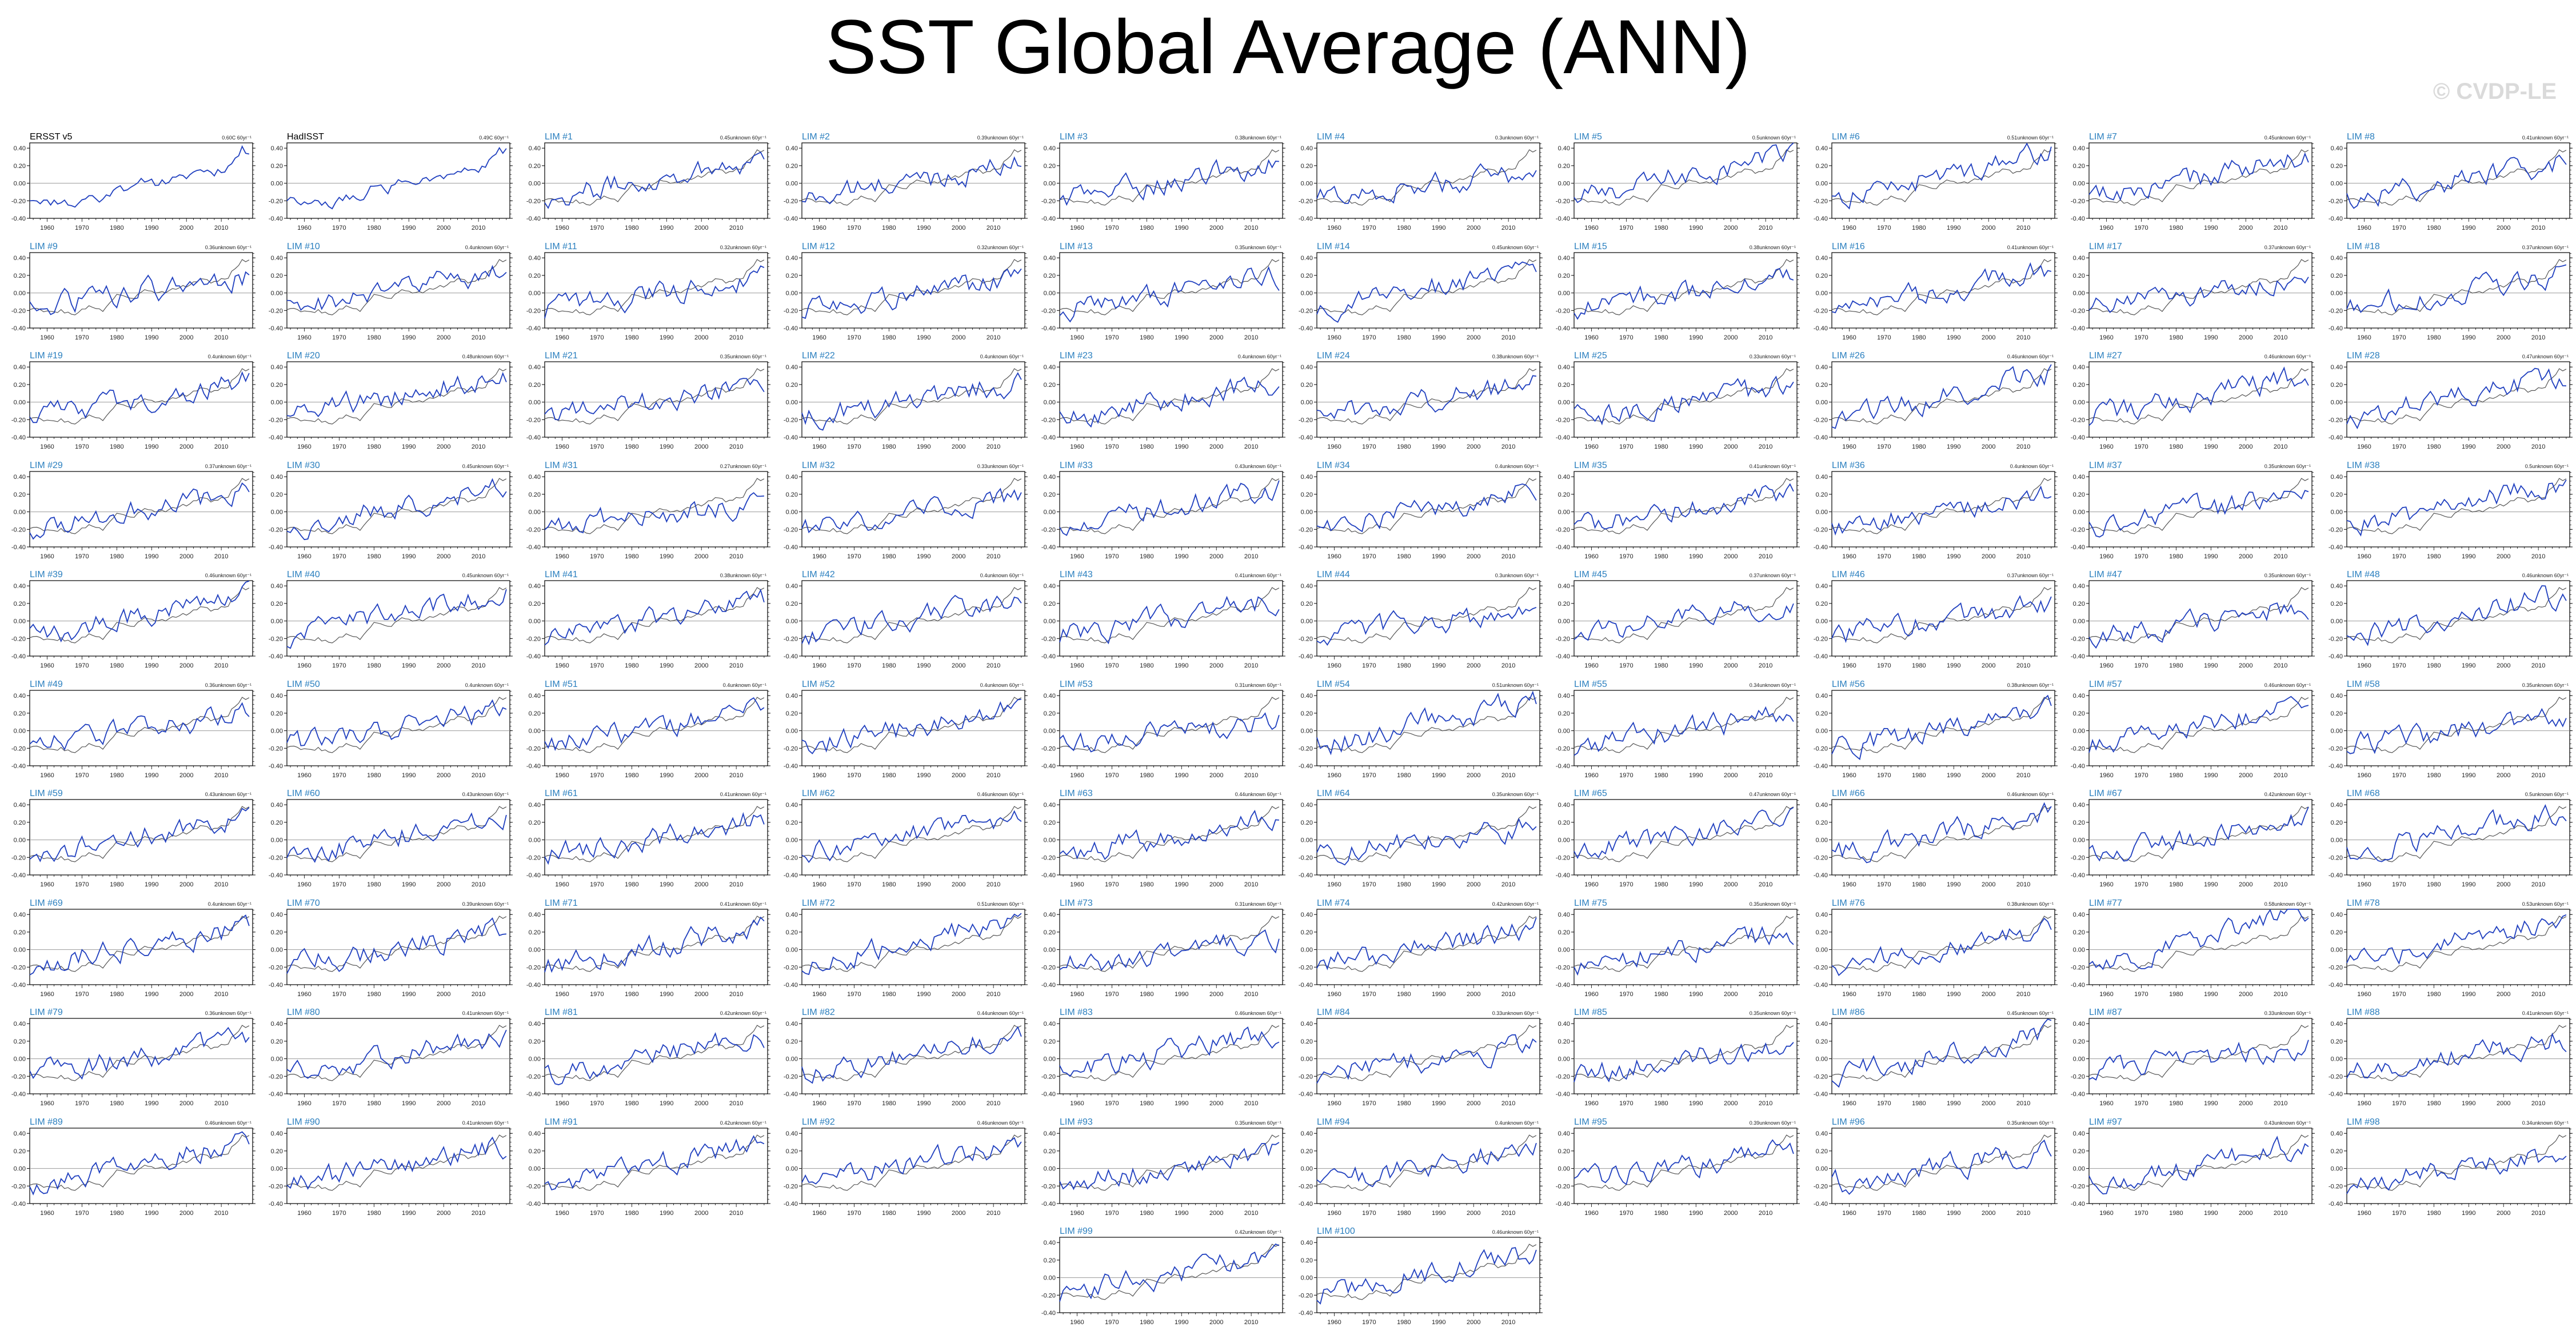 This screenshot has height=1343, width=2576. Describe the element at coordinates (2105, 356) in the screenshot. I see `panel-label: LIM #27` at that location.